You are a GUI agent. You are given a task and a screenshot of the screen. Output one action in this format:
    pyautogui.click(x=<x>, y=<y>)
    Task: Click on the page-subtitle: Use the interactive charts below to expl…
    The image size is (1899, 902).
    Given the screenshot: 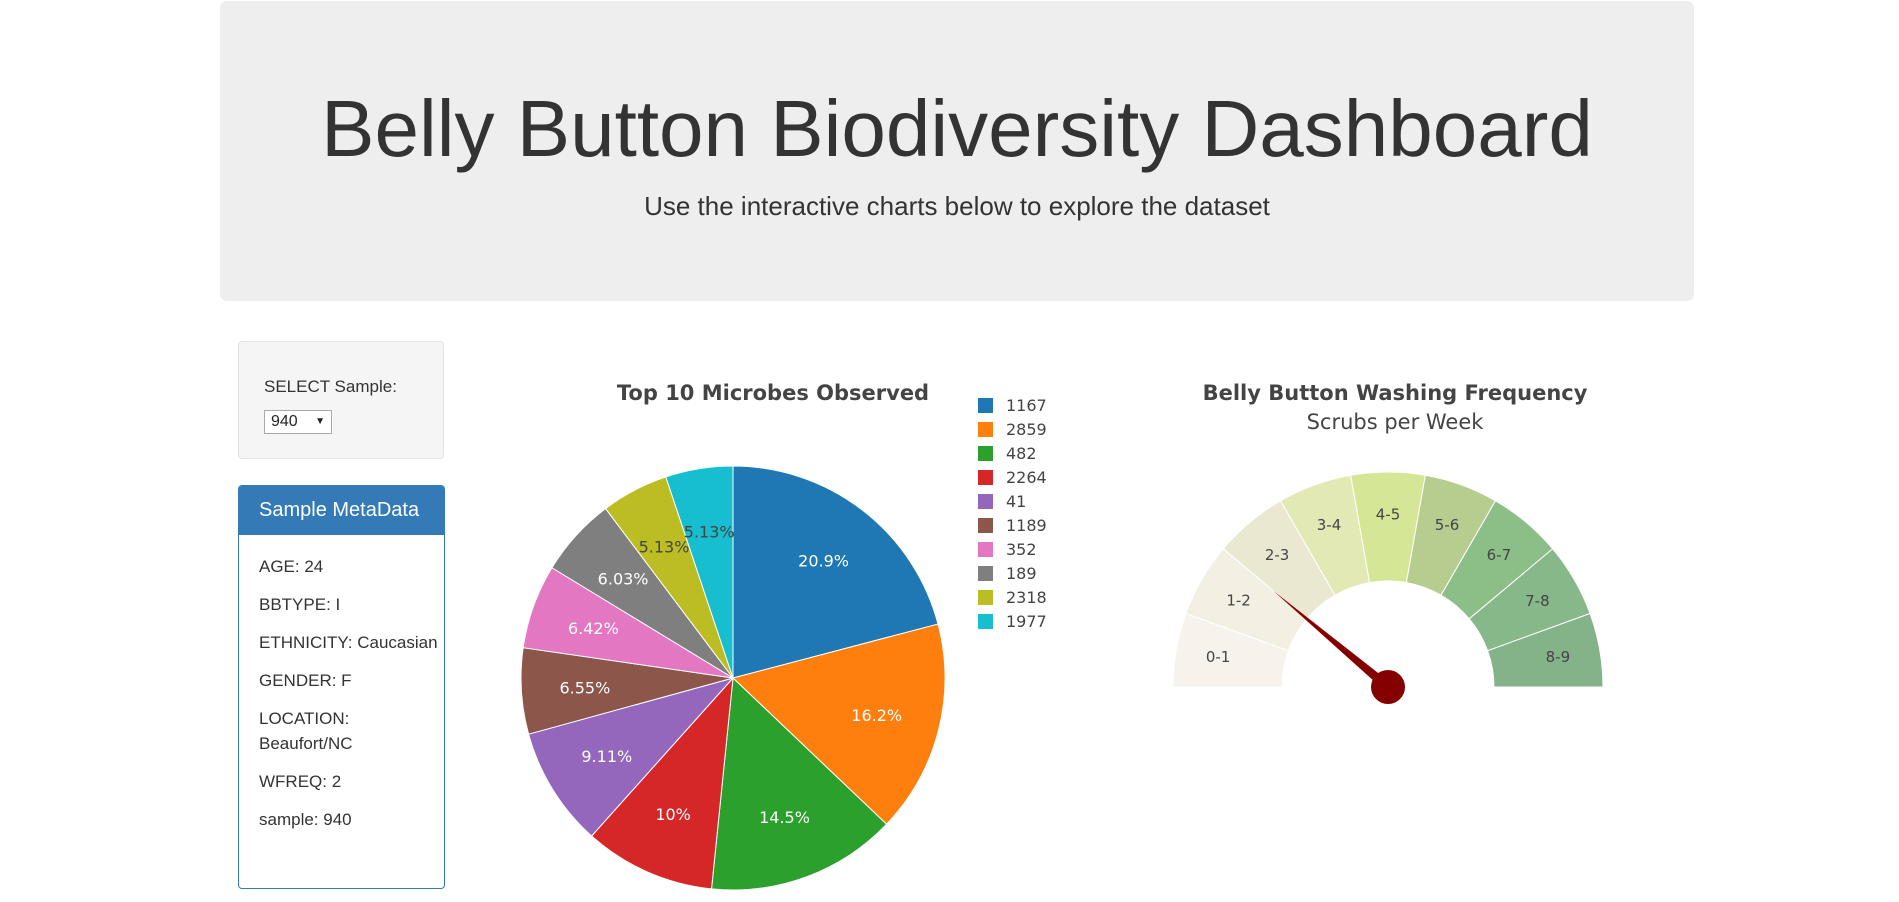 What is the action you would take?
    pyautogui.click(x=957, y=206)
    